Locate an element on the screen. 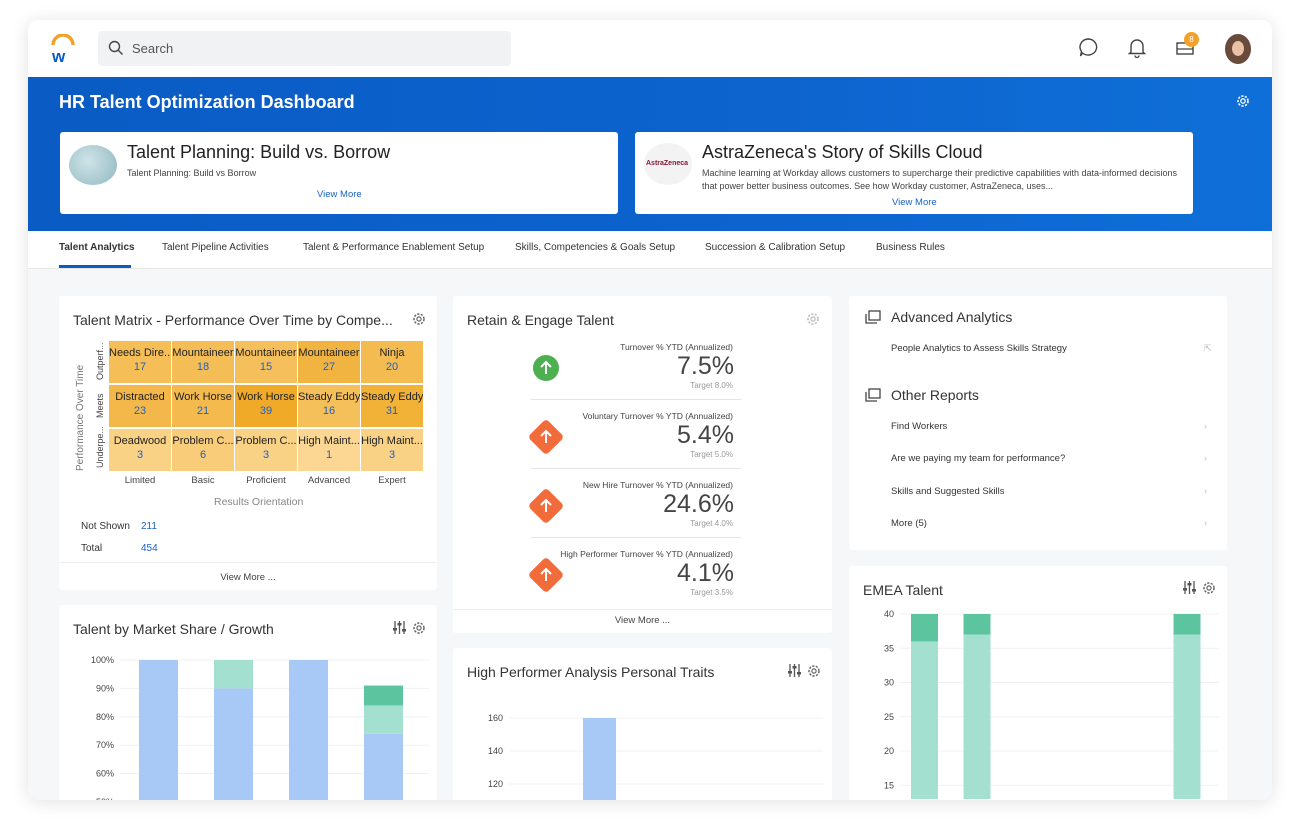 The width and height of the screenshot is (1300, 834). report-icon is located at coordinates (873, 395).